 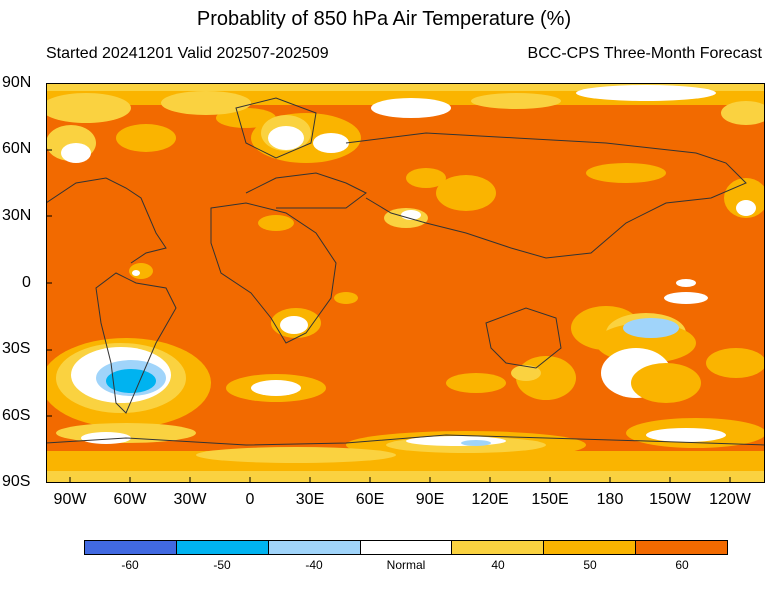 What do you see at coordinates (314, 565) in the screenshot?
I see `colorbar-label: -40` at bounding box center [314, 565].